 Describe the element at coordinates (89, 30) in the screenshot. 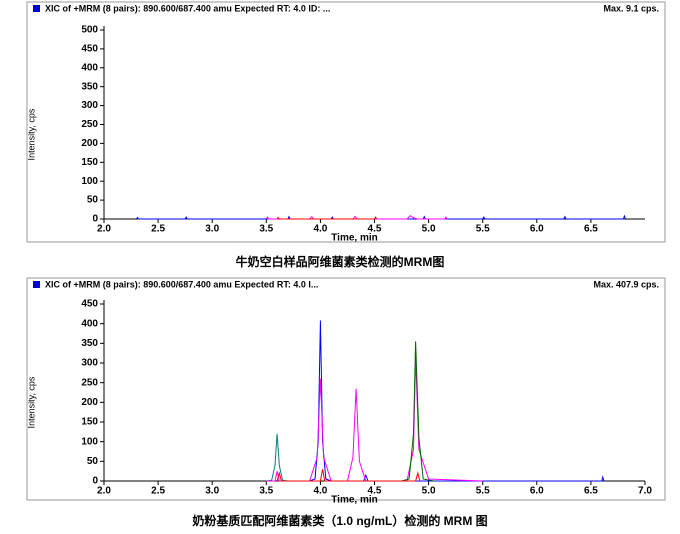

I see `y-tick-label: 500` at that location.